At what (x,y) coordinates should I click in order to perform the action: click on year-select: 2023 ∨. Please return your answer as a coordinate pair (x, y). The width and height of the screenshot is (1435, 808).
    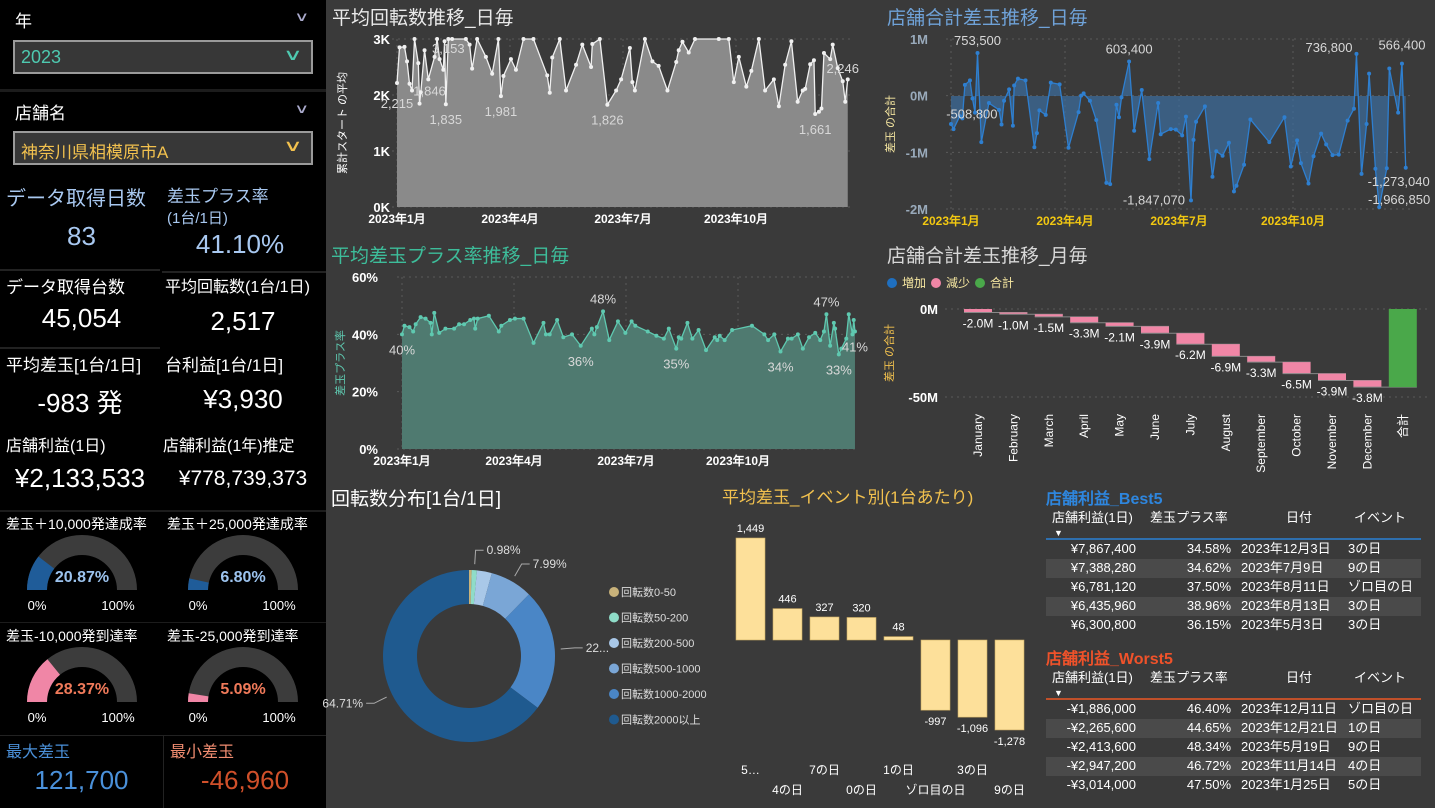
    Looking at the image, I should click on (163, 57).